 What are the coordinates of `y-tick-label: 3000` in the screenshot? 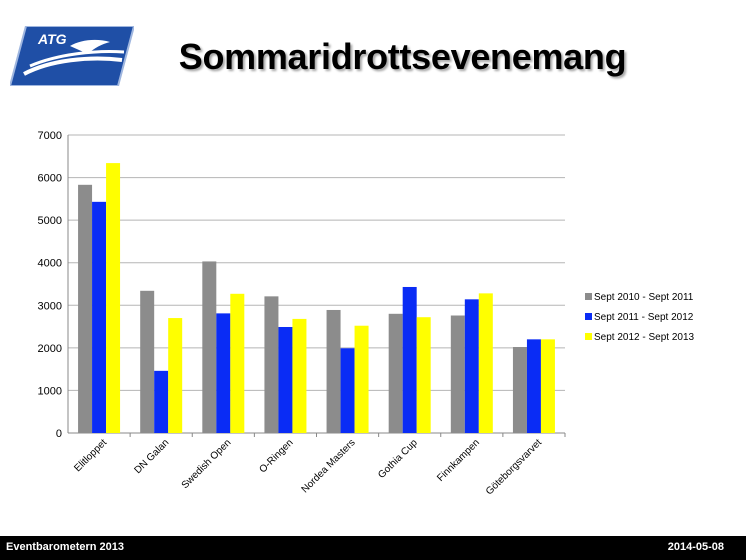 It's located at (50, 306).